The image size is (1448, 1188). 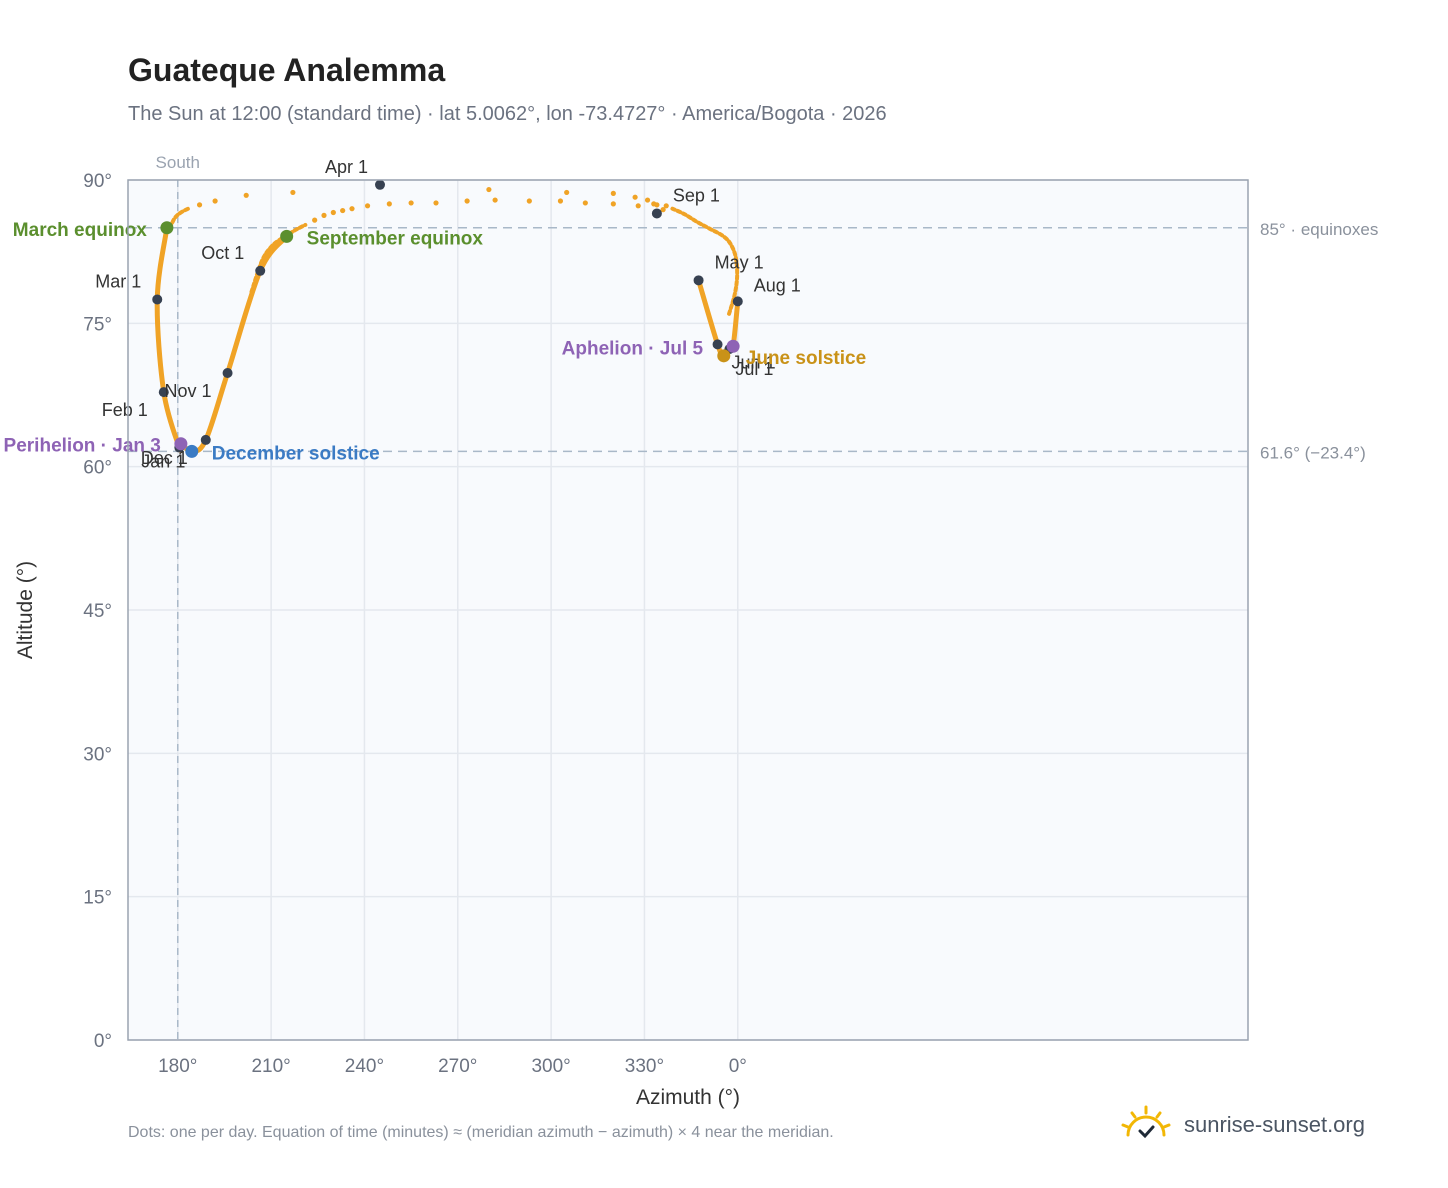 I want to click on month-label: May 1, so click(x=739, y=262).